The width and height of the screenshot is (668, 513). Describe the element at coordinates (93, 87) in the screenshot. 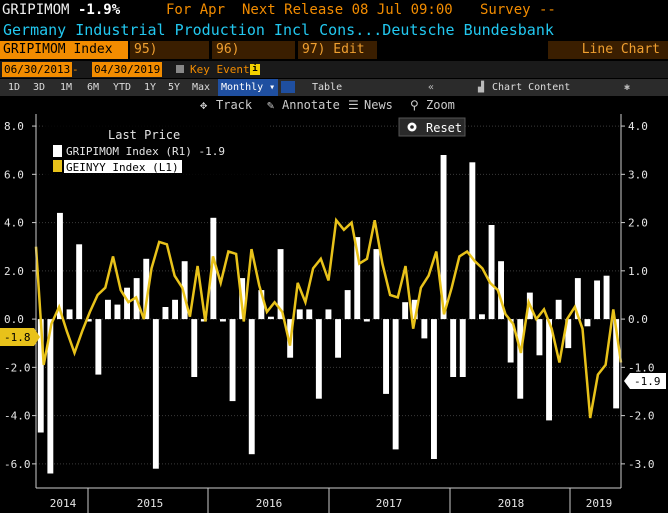

I see `period-6m: 6M` at that location.